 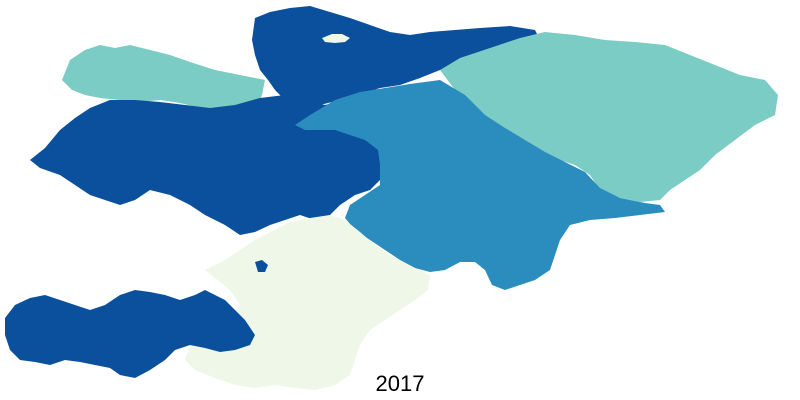 What do you see at coordinates (261, 266) in the screenshot?
I see `region-enclave` at bounding box center [261, 266].